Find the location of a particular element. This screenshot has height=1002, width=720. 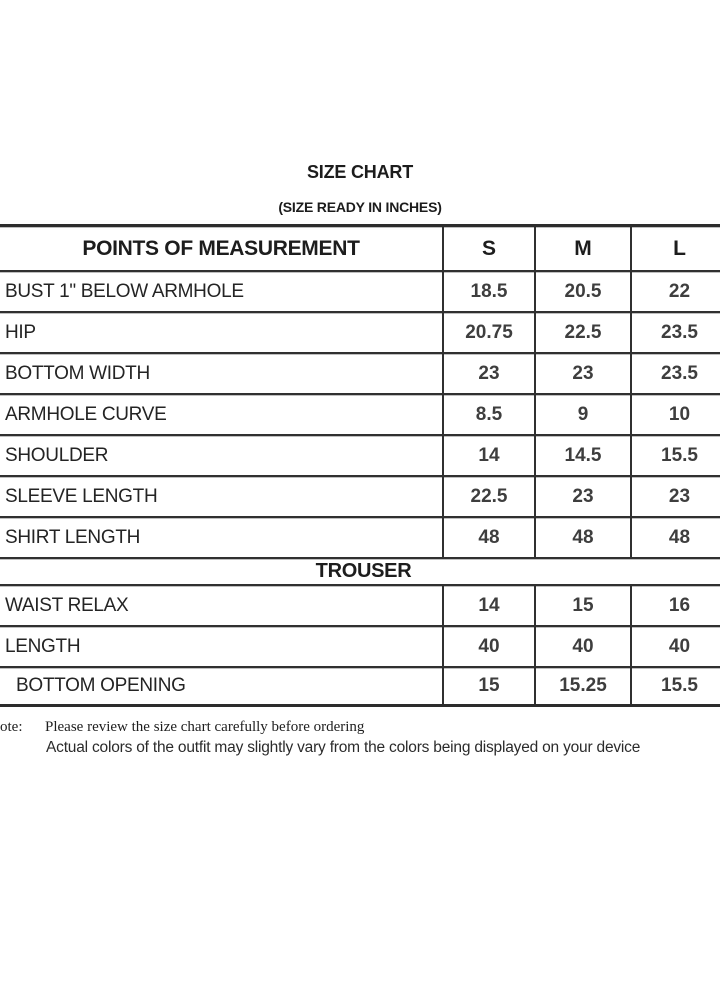

size-m-value: 15.25 is located at coordinates (582, 686).